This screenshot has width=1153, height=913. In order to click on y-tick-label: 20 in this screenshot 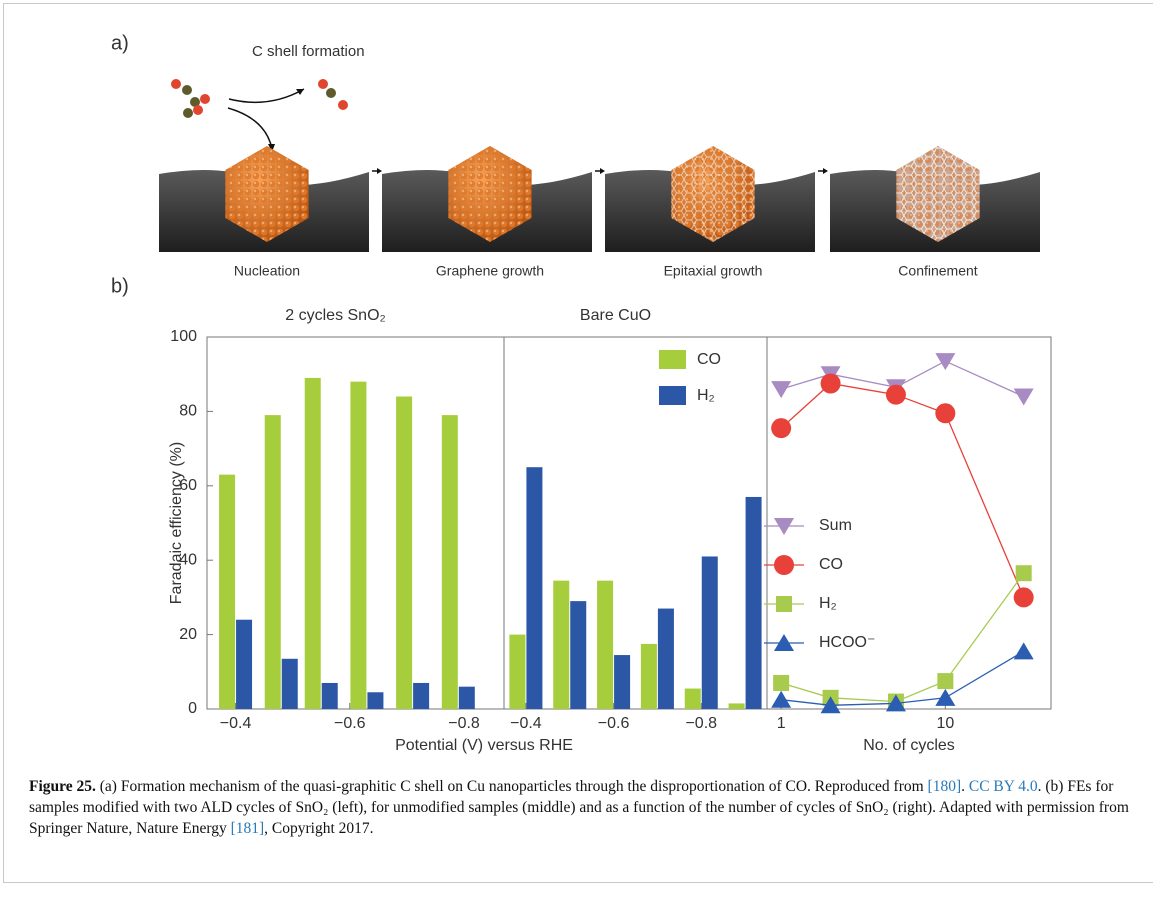, I will do `click(188, 634)`.